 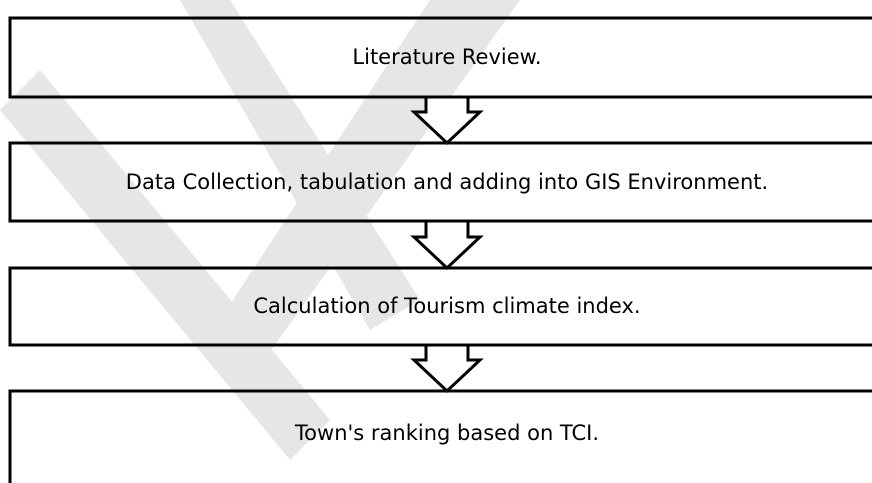 I want to click on box-label: Town's ranking based on TCI., so click(x=446, y=433).